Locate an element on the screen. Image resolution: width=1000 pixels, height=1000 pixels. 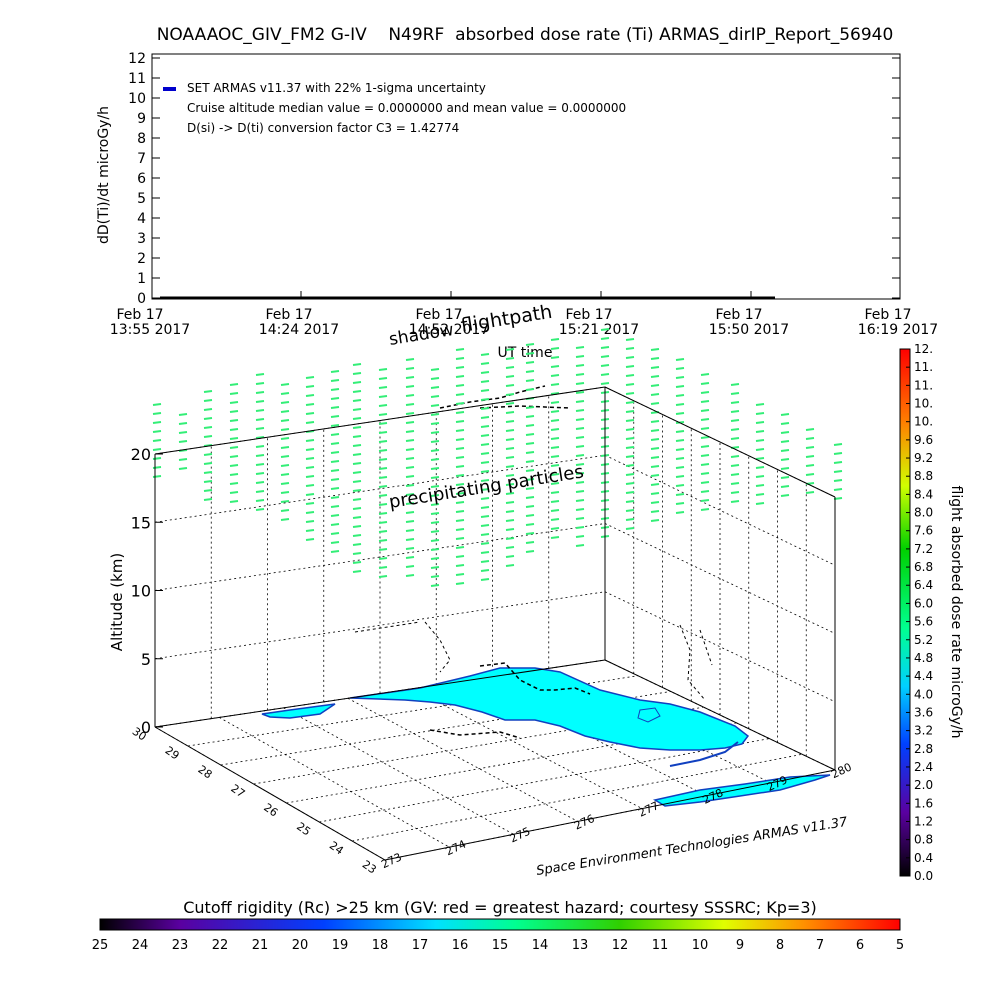
cutoff-tick-label: 6 is located at coordinates (860, 945).